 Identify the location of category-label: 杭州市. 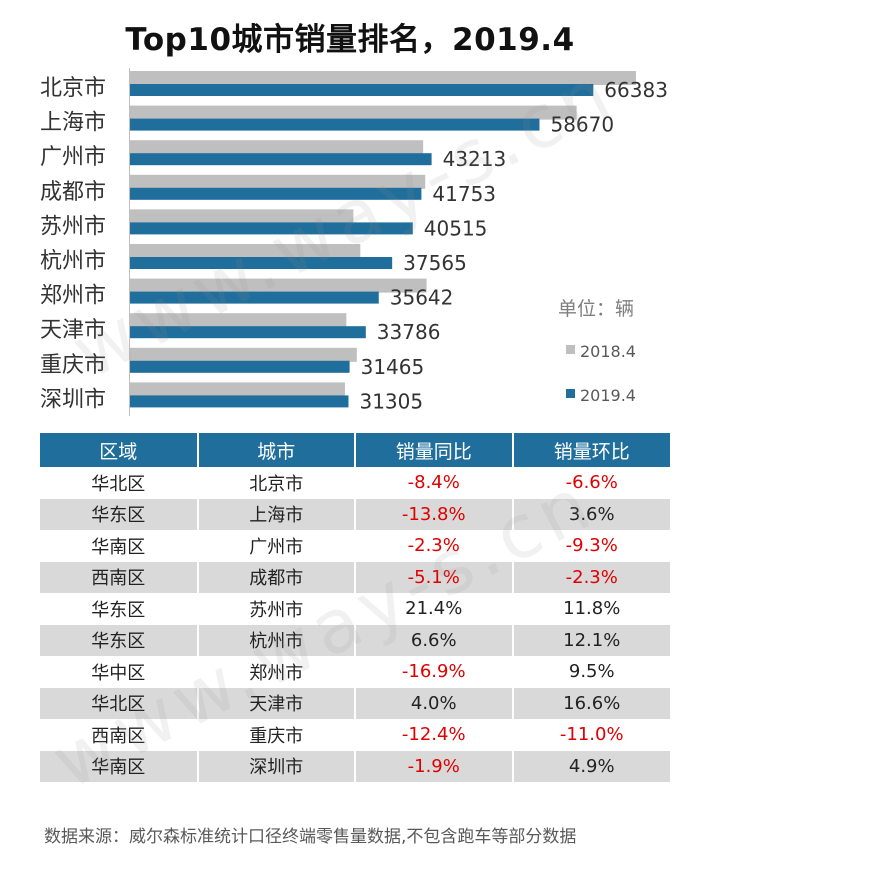
(73, 261).